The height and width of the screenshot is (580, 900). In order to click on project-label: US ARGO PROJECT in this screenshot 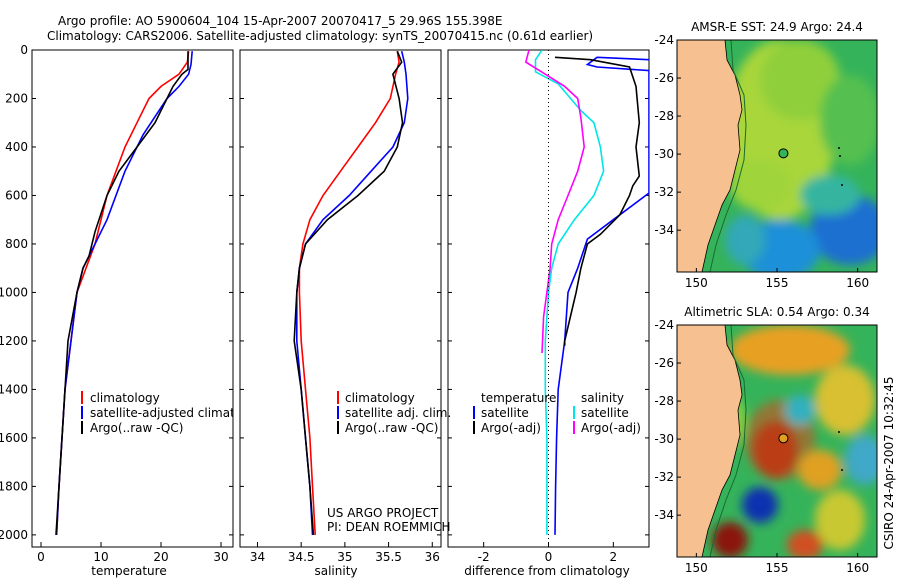, I will do `click(383, 513)`.